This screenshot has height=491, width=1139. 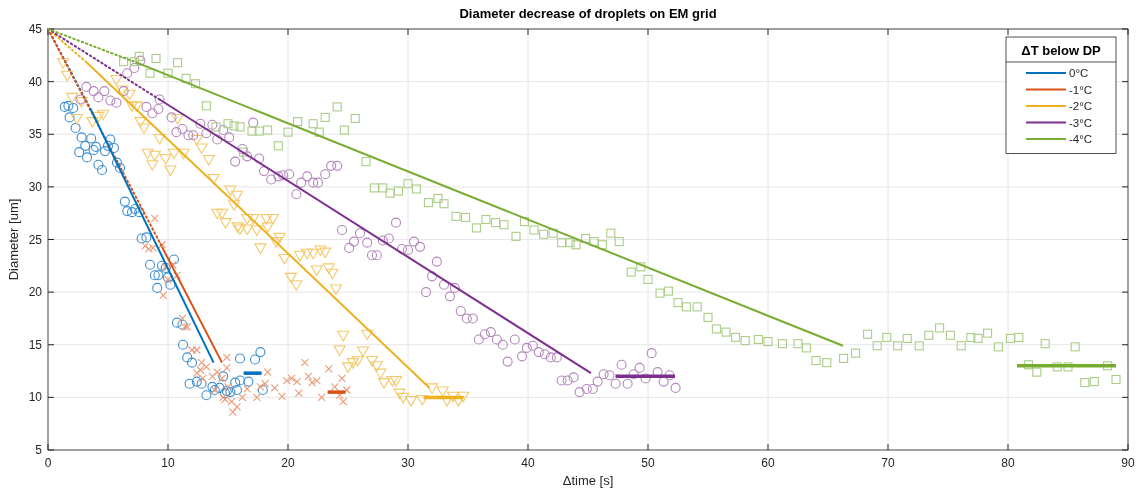 What do you see at coordinates (1081, 122) in the screenshot?
I see `legend-label: -3°C` at bounding box center [1081, 122].